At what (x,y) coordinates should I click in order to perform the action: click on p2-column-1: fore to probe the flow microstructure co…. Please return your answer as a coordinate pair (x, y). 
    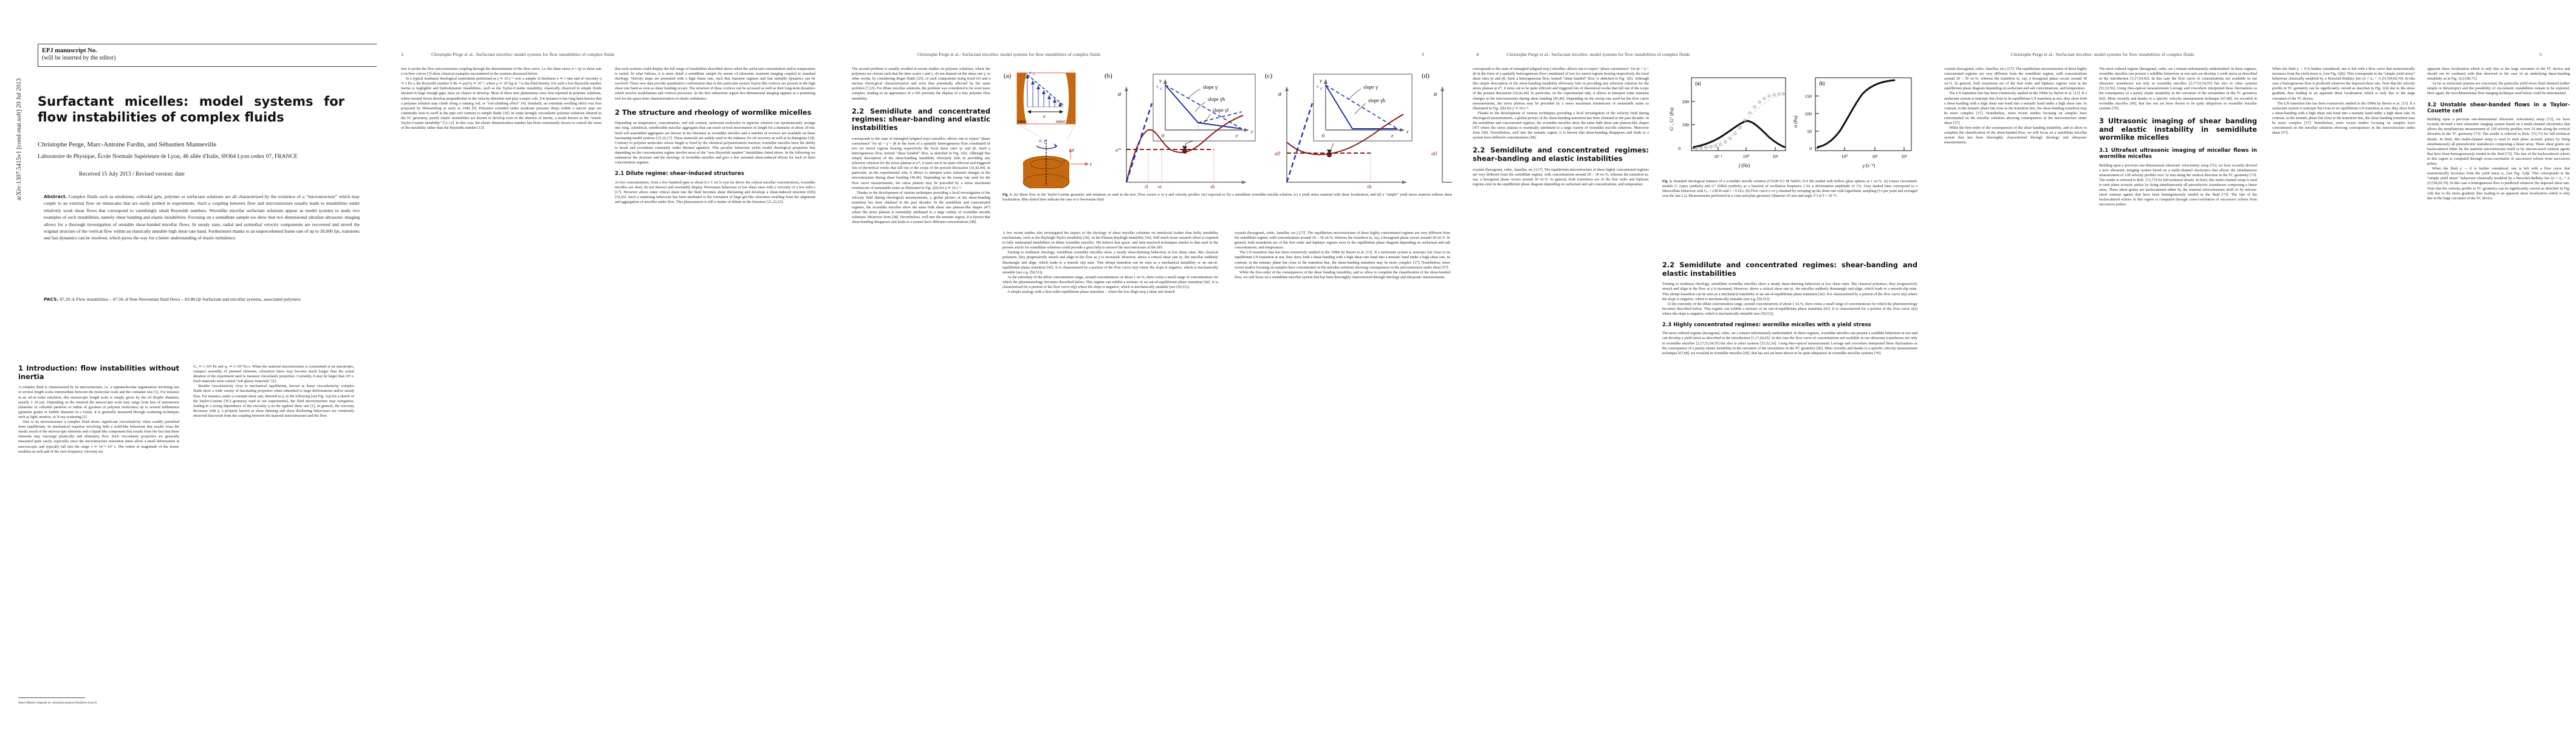
    Looking at the image, I should click on (501, 386).